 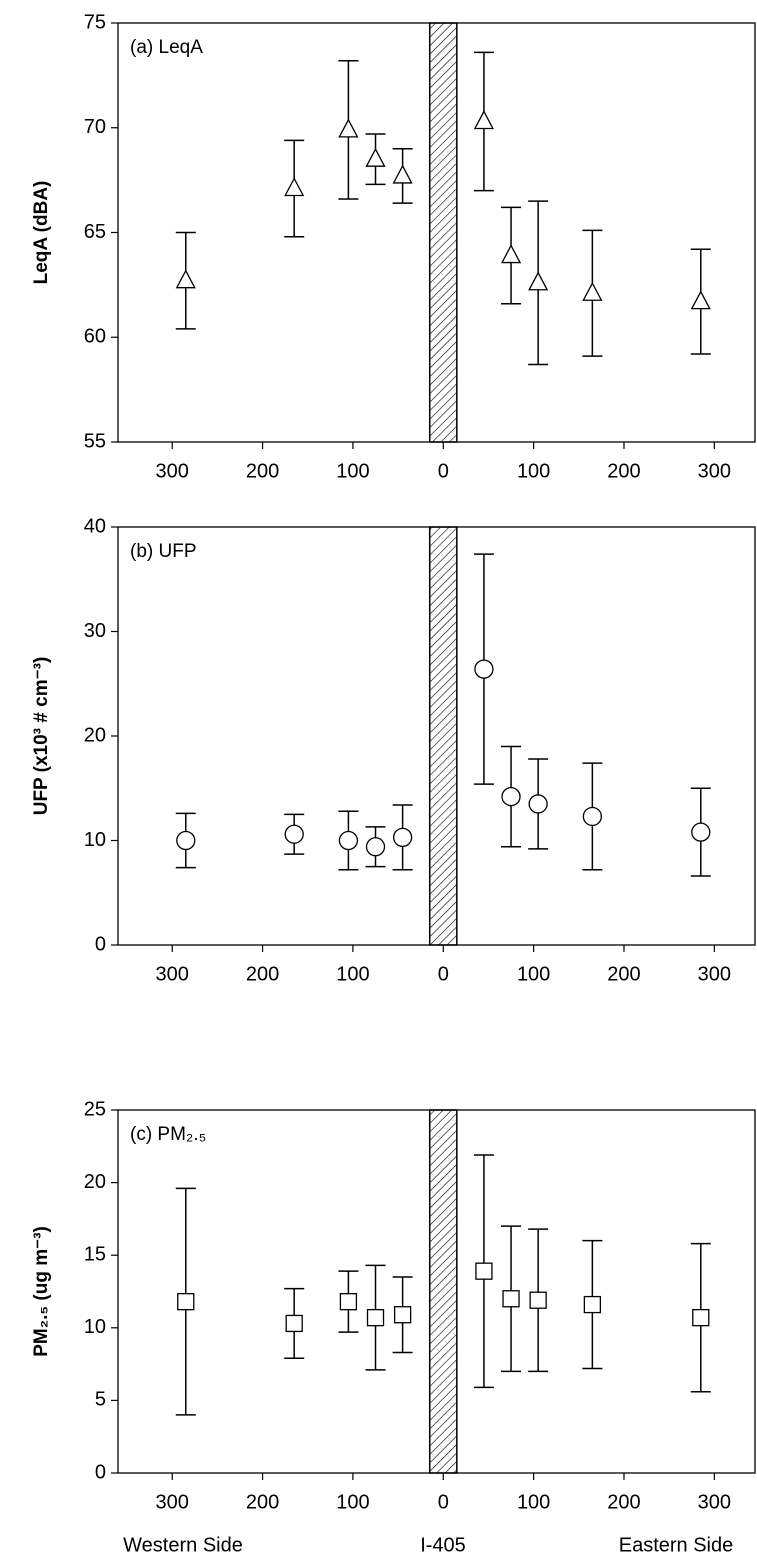 I want to click on y-tick-label: 60, so click(x=95, y=337).